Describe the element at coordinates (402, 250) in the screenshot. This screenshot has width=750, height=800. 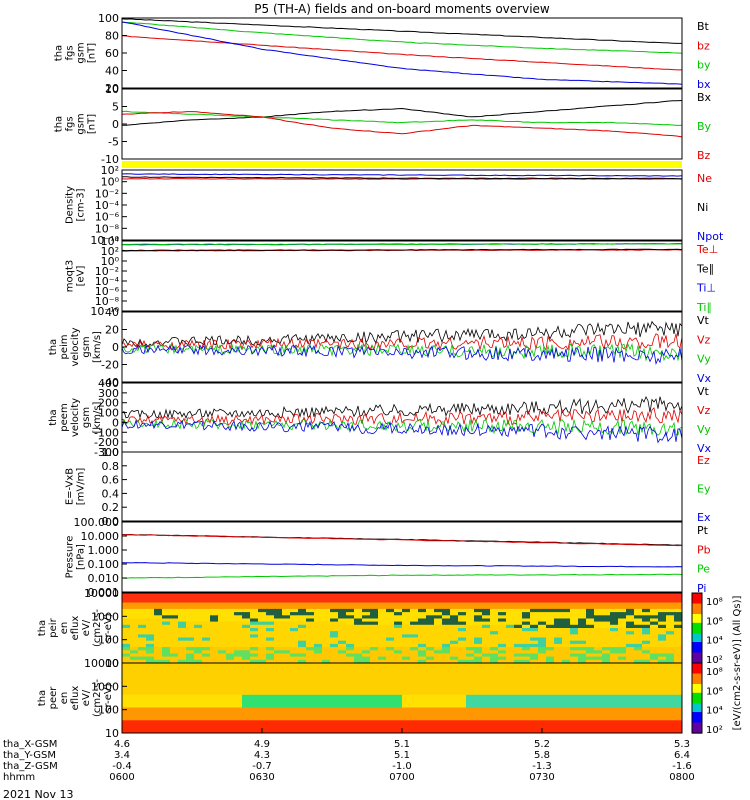
I see `series-line-te∥` at that location.